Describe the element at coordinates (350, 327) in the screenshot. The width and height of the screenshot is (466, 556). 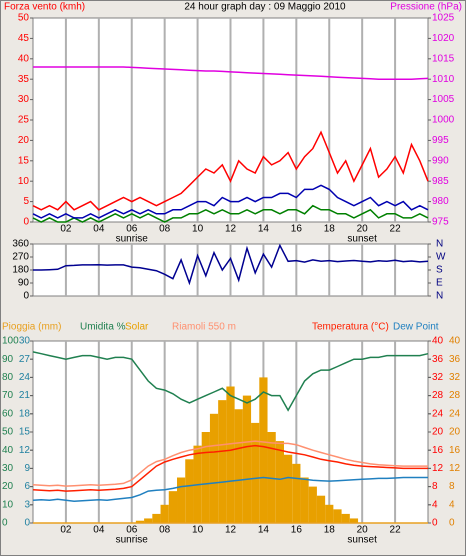
I see `legend-entry: Temperatura (°C)` at that location.